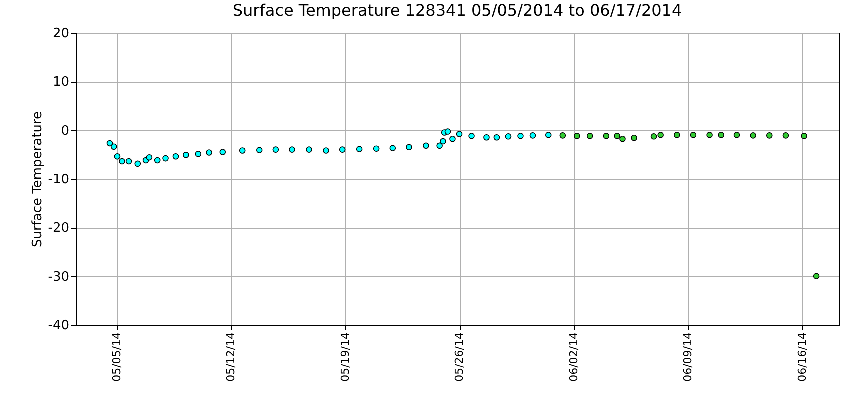 The width and height of the screenshot is (860, 408). I want to click on y-tick-label: 0, so click(65, 131).